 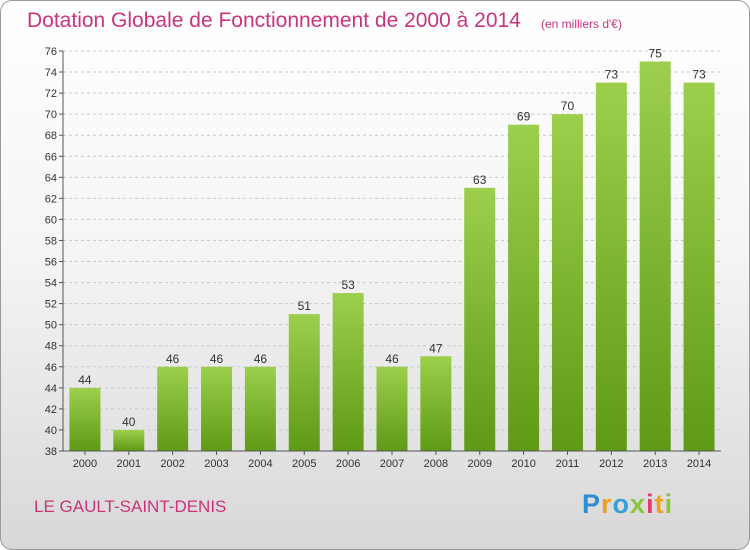 I want to click on x-tick-label: 2000, so click(x=85, y=464).